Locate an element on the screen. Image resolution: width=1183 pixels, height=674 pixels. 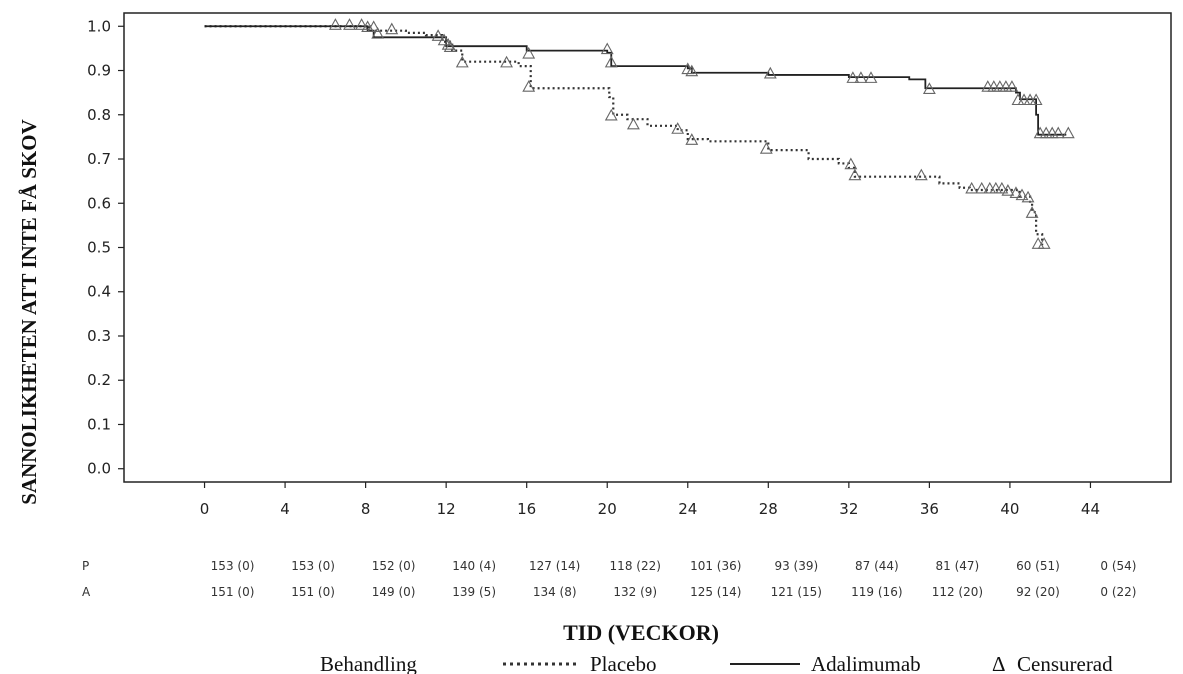
legend-adalimumab-label: Adalimumab is located at coordinates (866, 663).